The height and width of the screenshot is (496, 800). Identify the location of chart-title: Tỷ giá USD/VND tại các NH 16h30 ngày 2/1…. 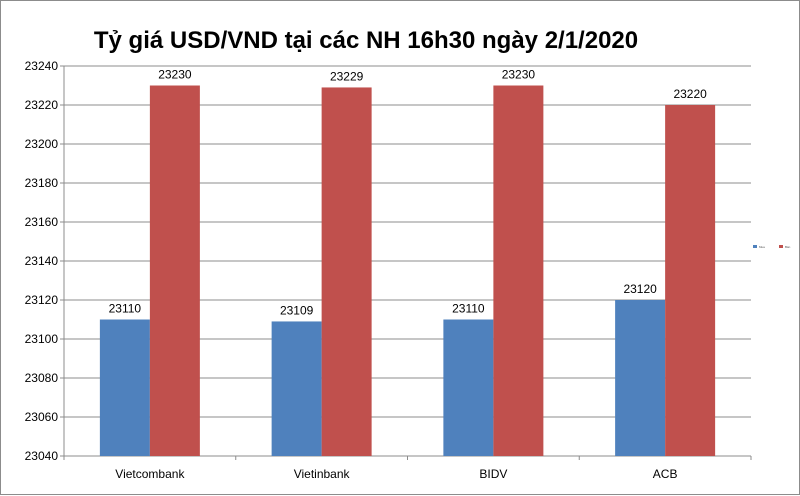
(366, 40).